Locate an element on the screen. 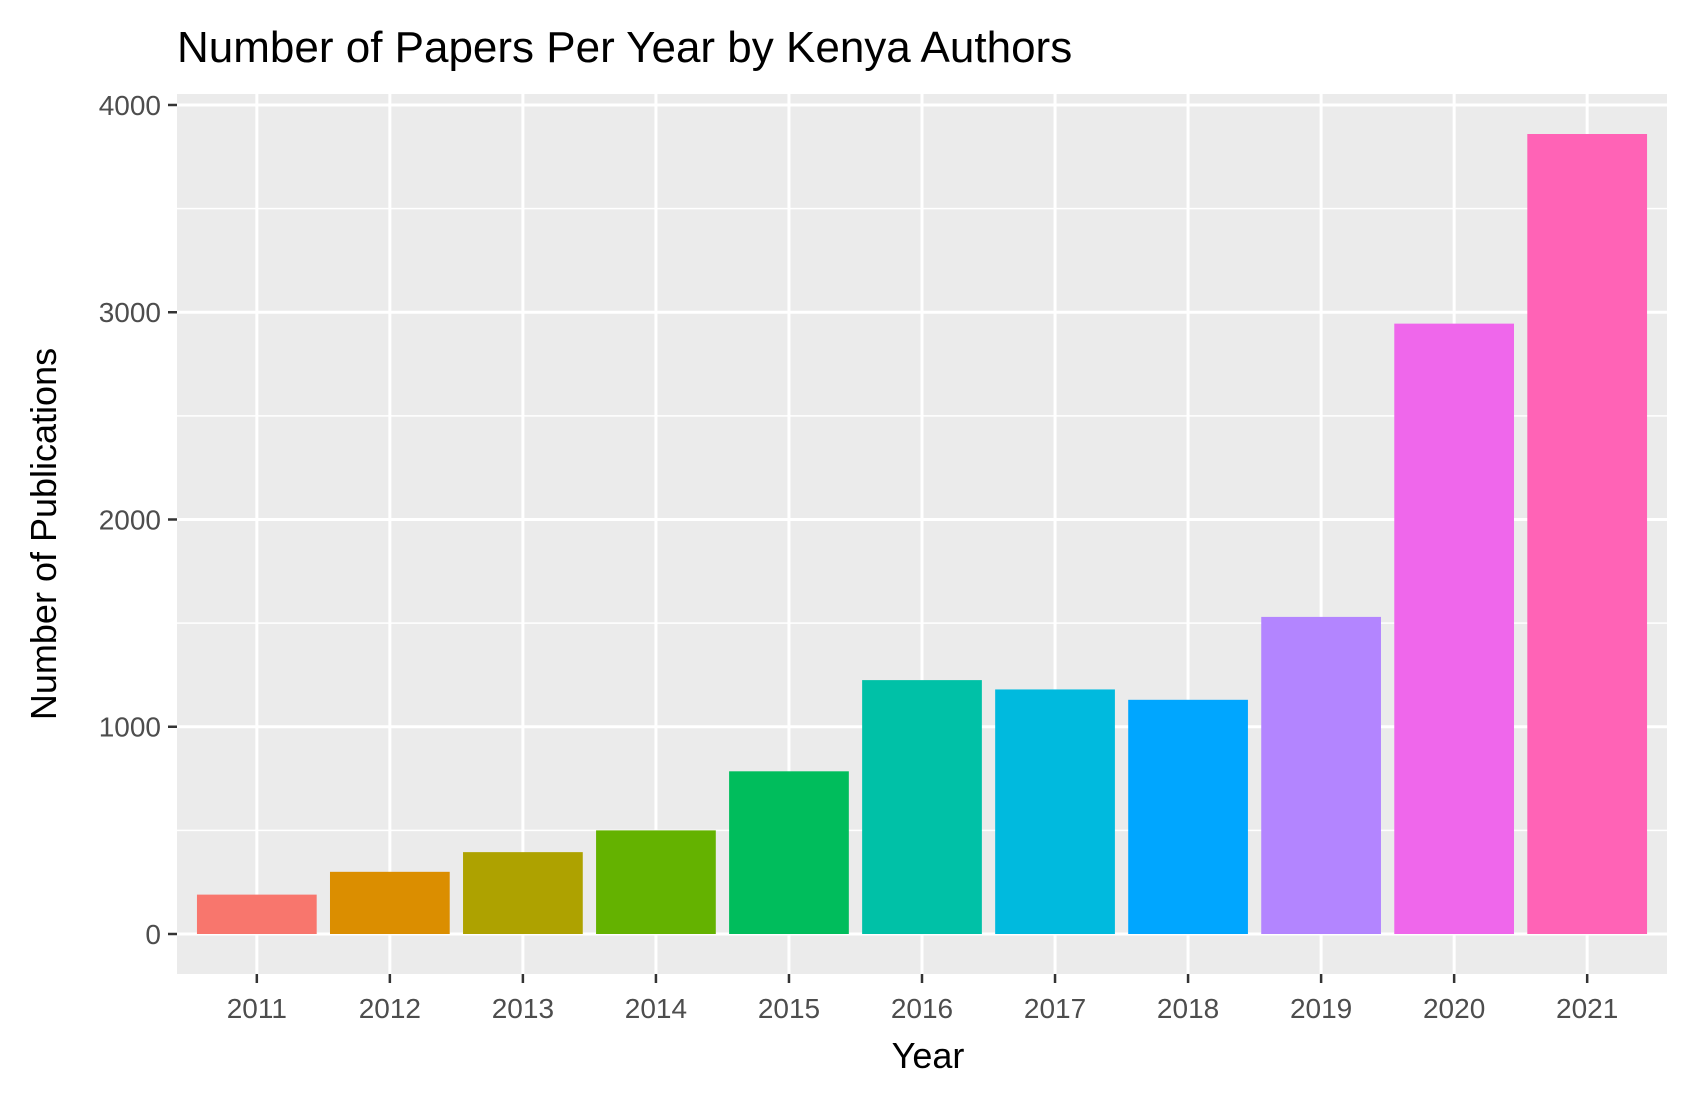 Image resolution: width=1690 pixels, height=1096 pixels. bar-2016 is located at coordinates (922, 807).